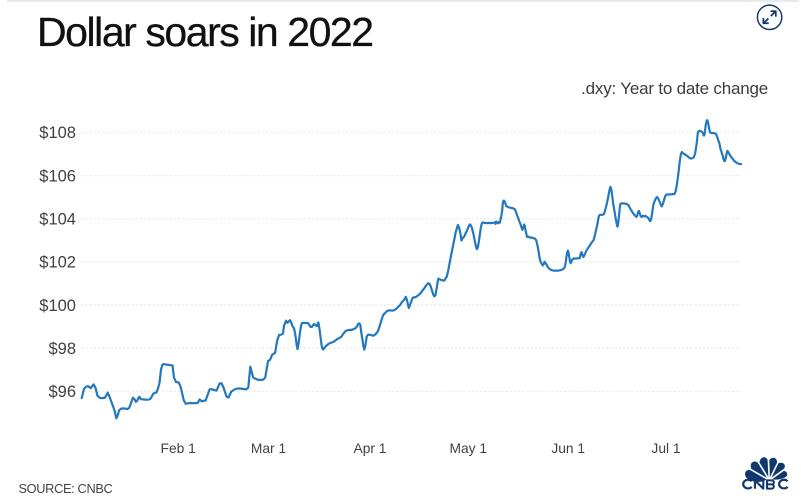 This screenshot has height=504, width=801. What do you see at coordinates (57, 263) in the screenshot?
I see `svg-text: $102` at bounding box center [57, 263].